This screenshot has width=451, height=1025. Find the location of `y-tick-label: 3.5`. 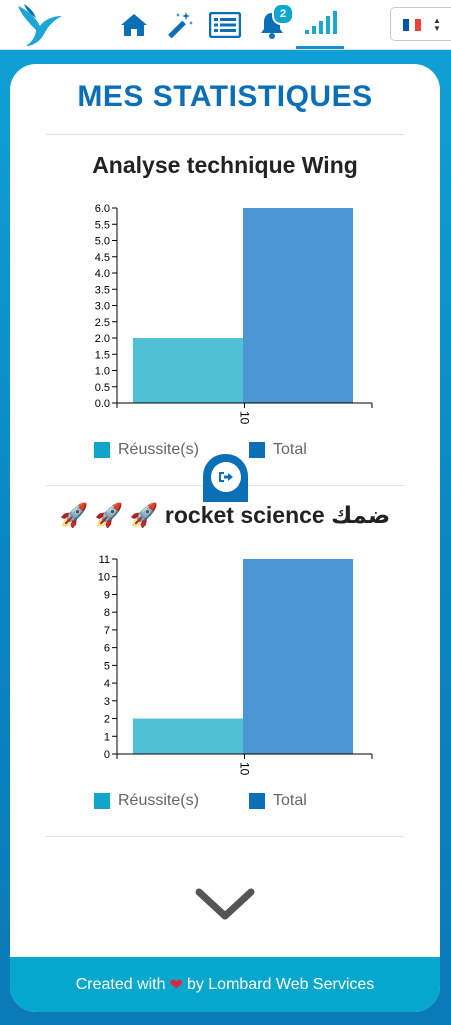

y-tick-label: 3.5 is located at coordinates (102, 290).